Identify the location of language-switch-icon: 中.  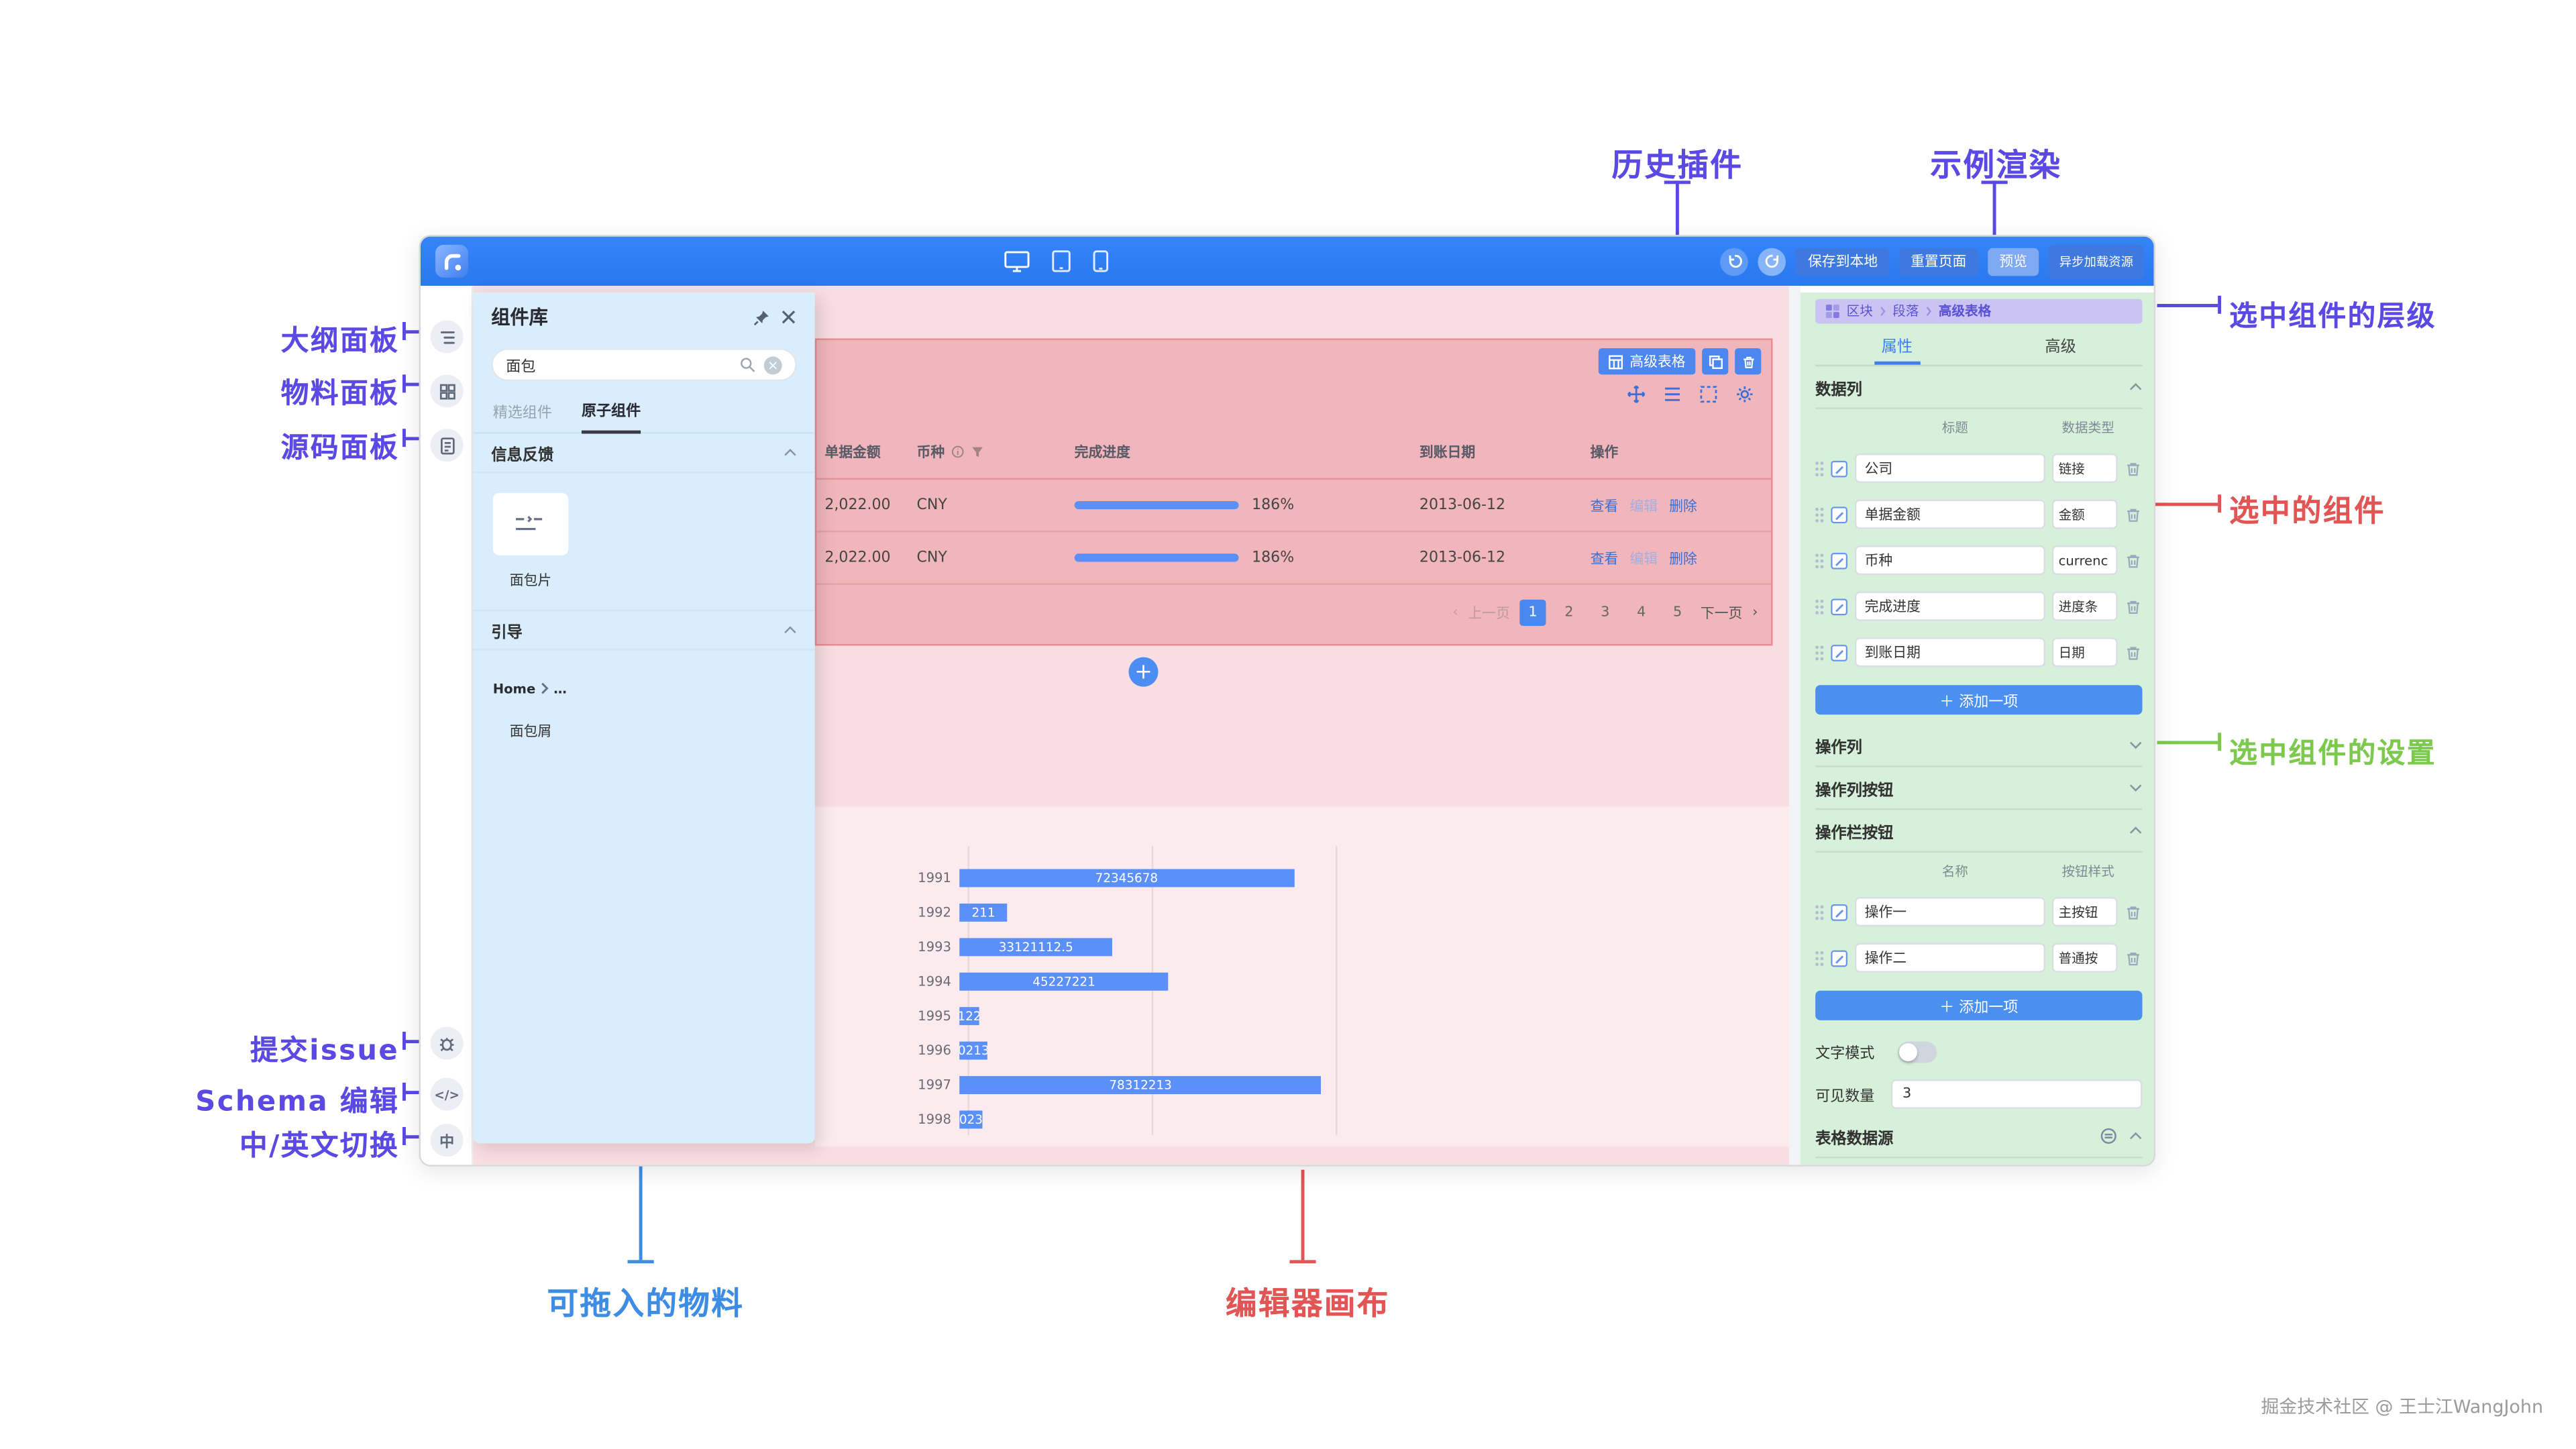
(447, 1140).